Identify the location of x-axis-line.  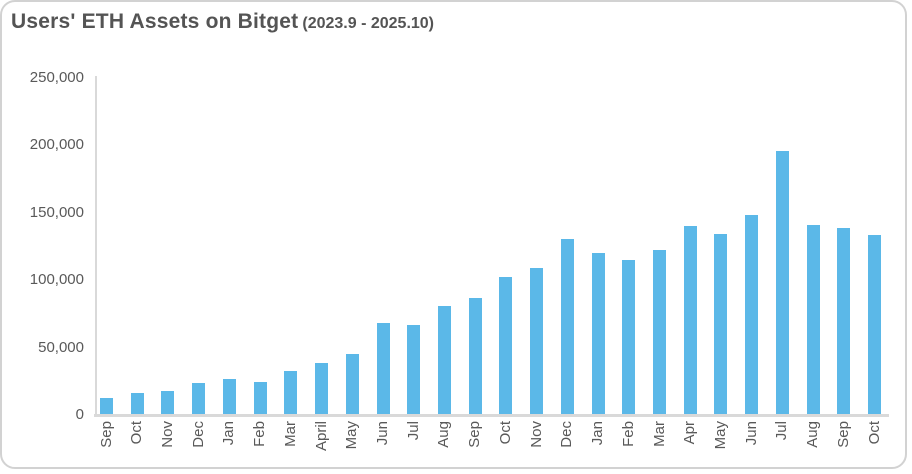
(491, 415).